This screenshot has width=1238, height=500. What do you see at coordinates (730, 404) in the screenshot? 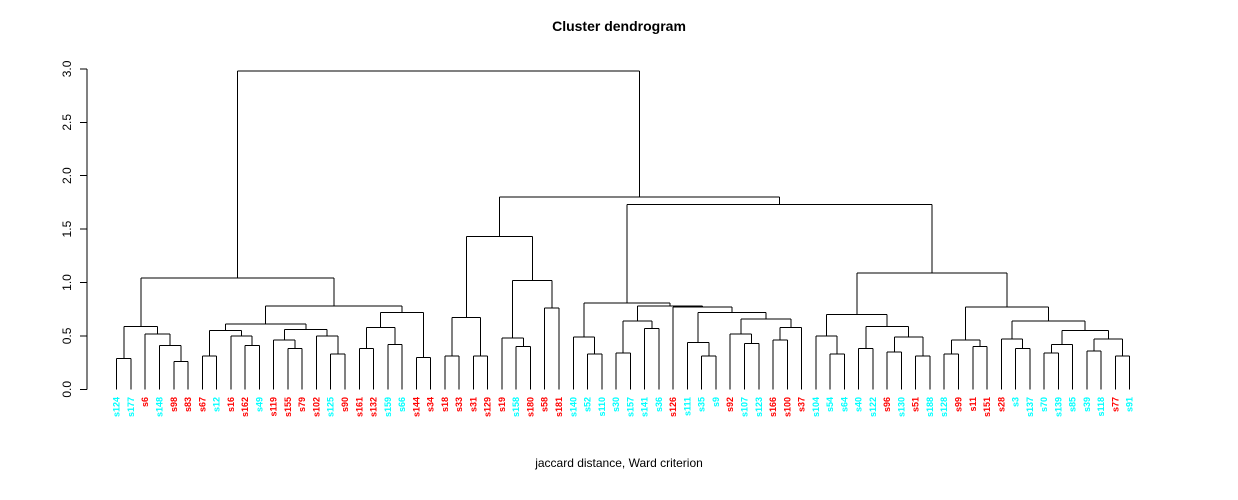
I see `leaf-label: s92` at bounding box center [730, 404].